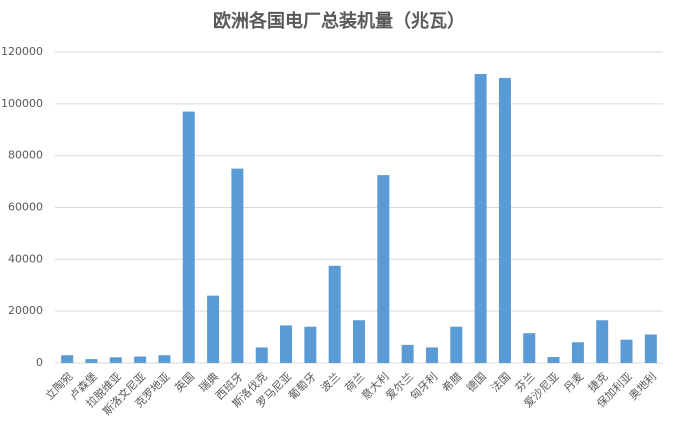  I want to click on y-tick-label: 100000, so click(22, 103).